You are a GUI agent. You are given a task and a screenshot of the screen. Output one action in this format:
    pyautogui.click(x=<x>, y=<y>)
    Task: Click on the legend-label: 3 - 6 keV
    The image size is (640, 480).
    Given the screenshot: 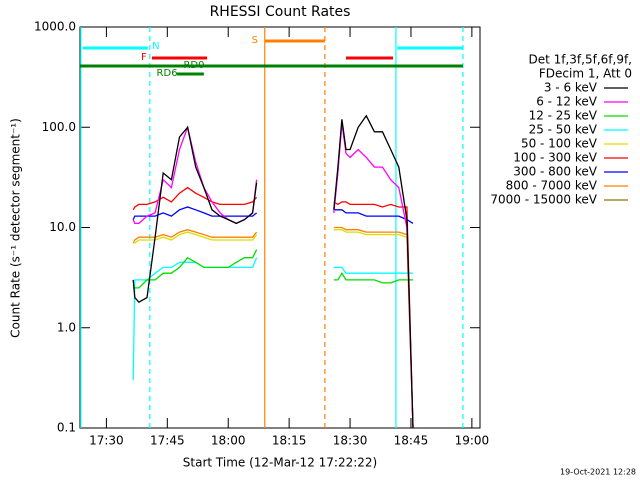 What is the action you would take?
    pyautogui.click(x=571, y=88)
    